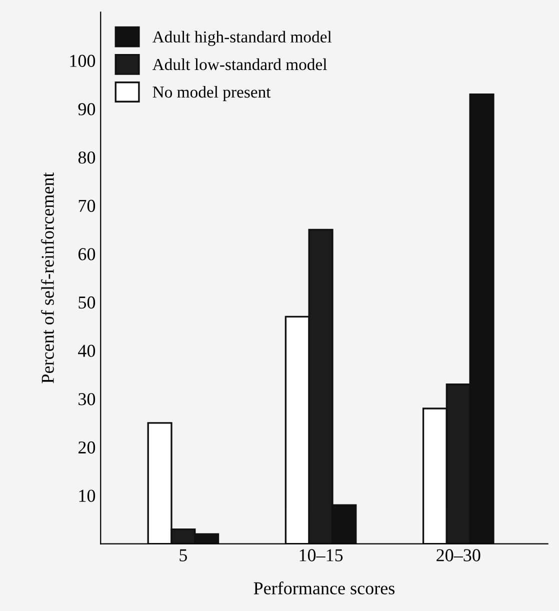 This screenshot has height=611, width=559. I want to click on y-tick-label: 60, so click(87, 254).